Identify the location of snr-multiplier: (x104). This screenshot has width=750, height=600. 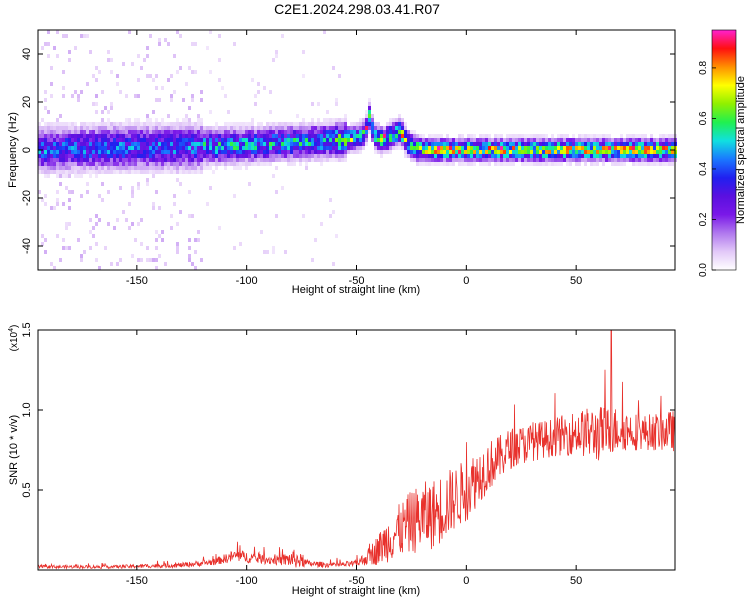
(14, 338).